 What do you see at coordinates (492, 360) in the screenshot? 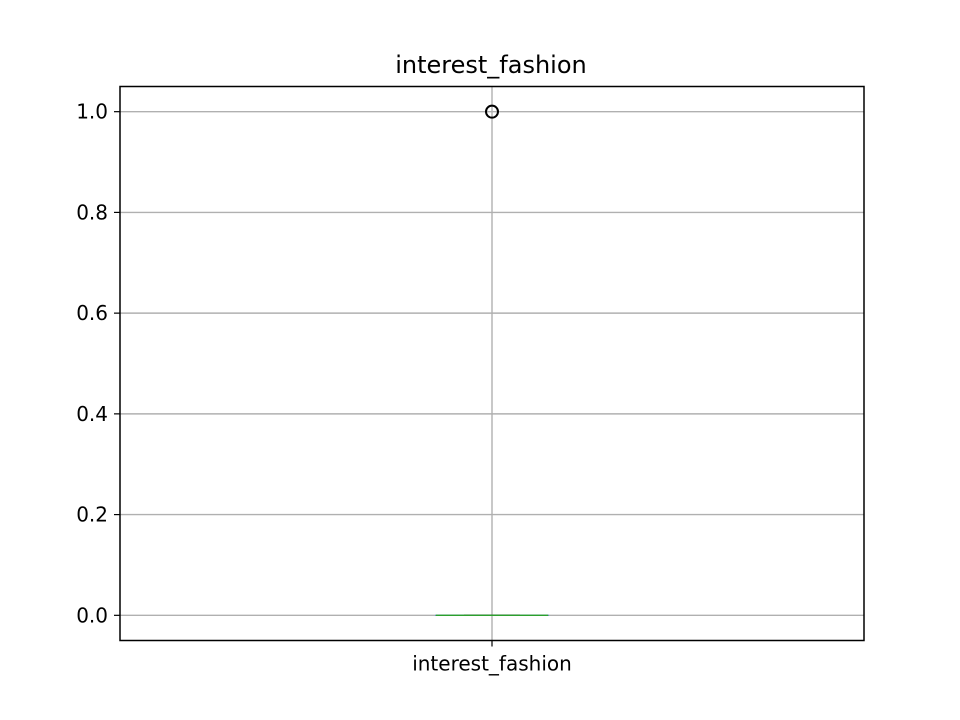
I see `box-layer` at bounding box center [492, 360].